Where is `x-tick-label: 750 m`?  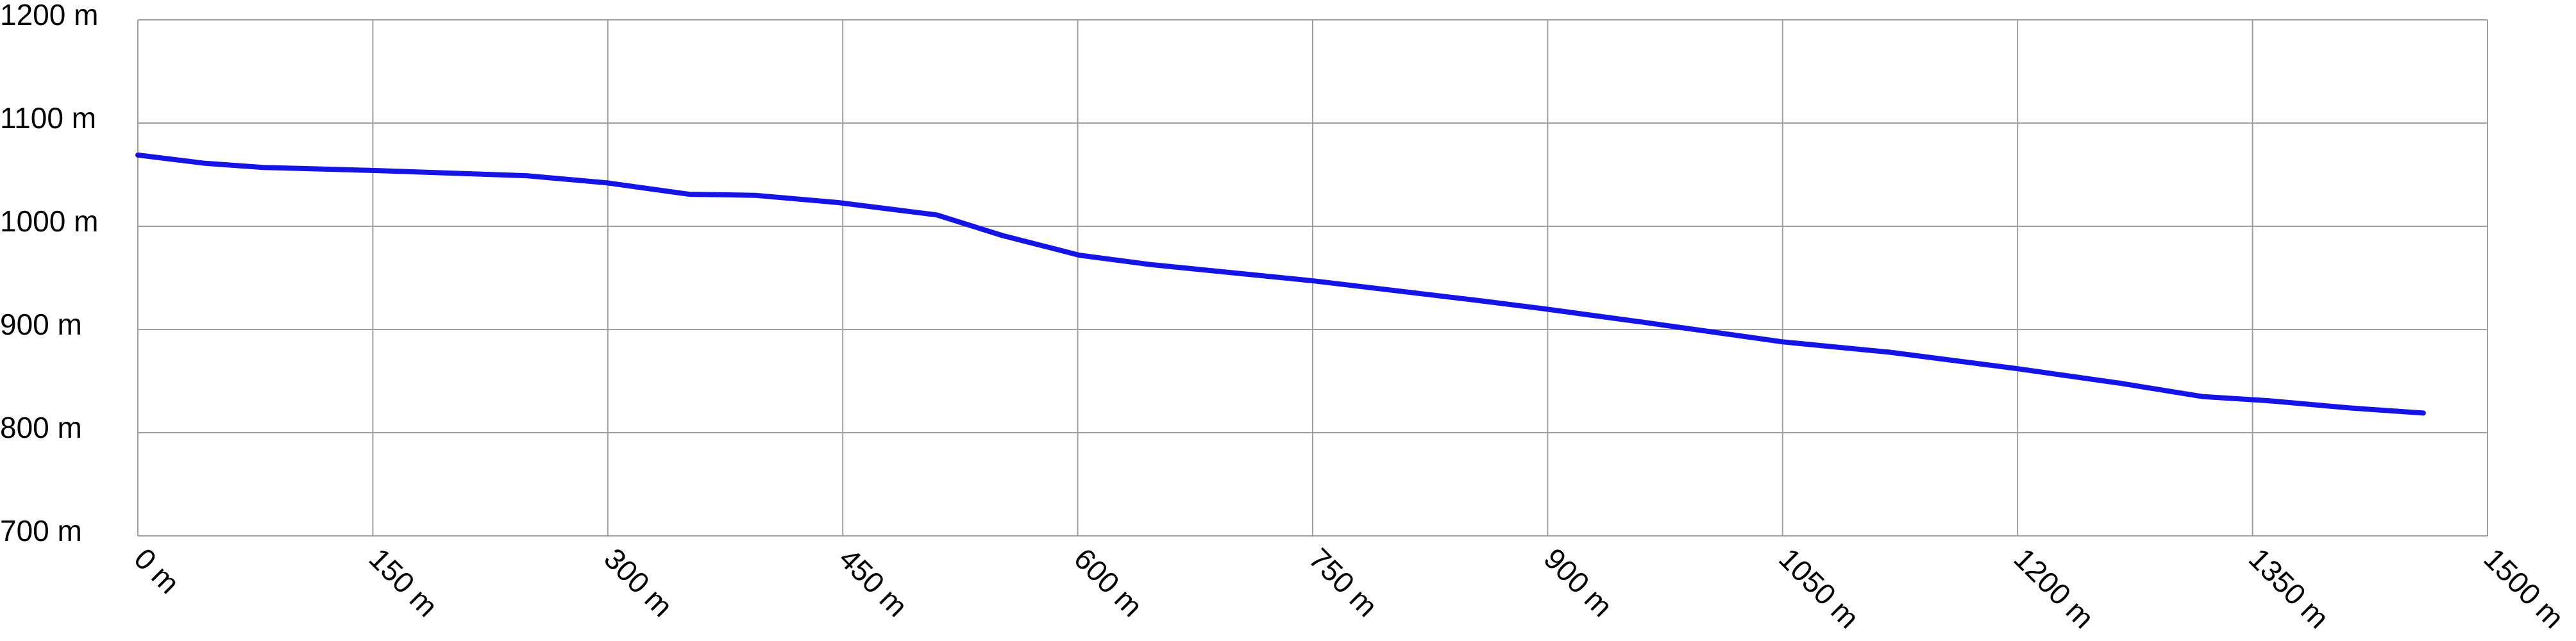
x-tick-label: 750 m is located at coordinates (1343, 582).